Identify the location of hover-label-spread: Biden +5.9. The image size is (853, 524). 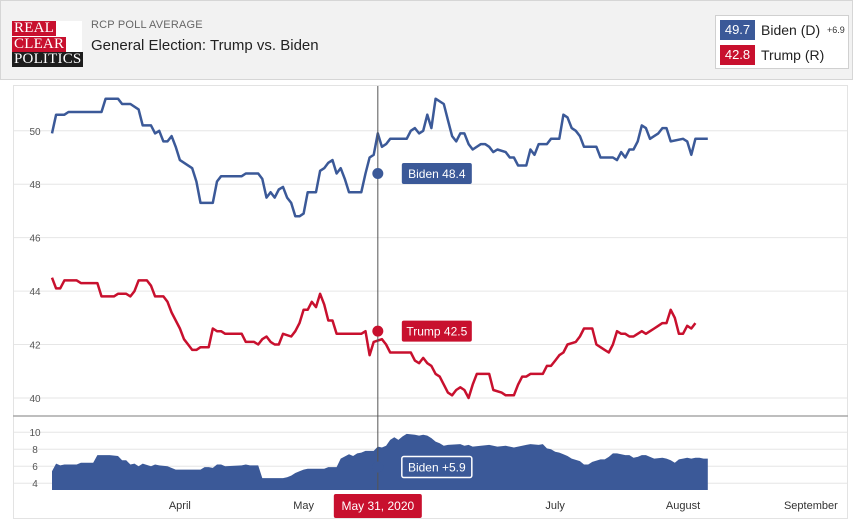
(437, 468).